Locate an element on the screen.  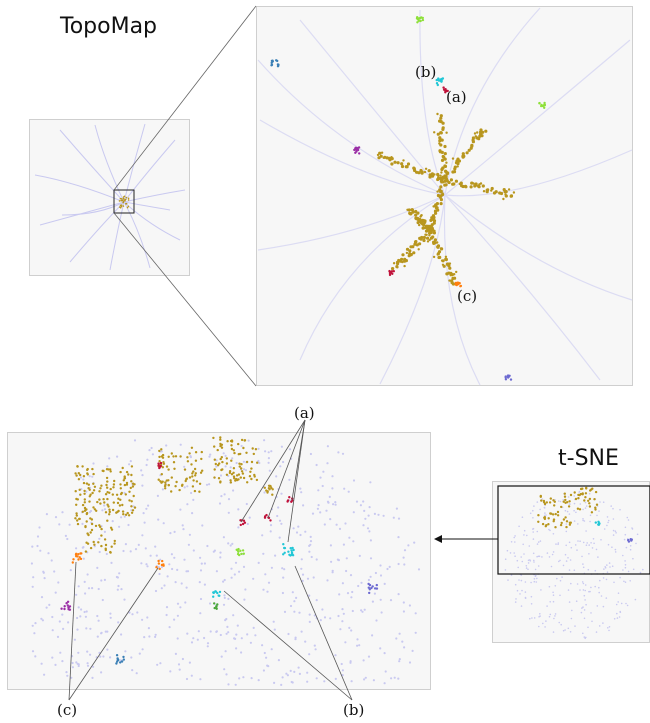
overview-branch is located at coordinates (92, 166).